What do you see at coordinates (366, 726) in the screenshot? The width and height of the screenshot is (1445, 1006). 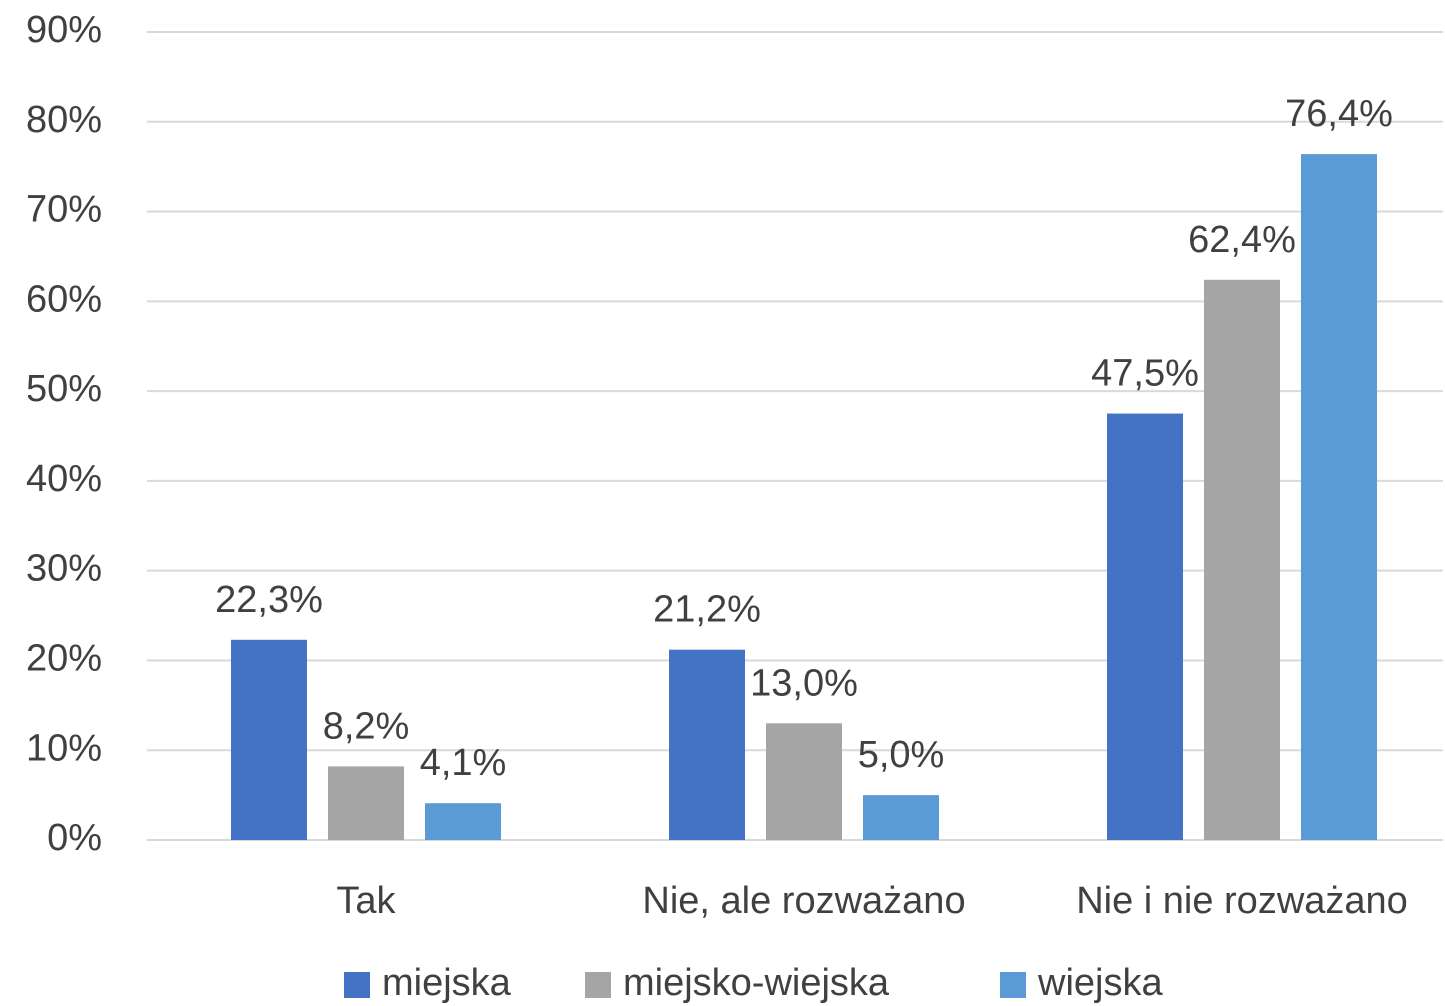 I see `data-label: 8,2%` at bounding box center [366, 726].